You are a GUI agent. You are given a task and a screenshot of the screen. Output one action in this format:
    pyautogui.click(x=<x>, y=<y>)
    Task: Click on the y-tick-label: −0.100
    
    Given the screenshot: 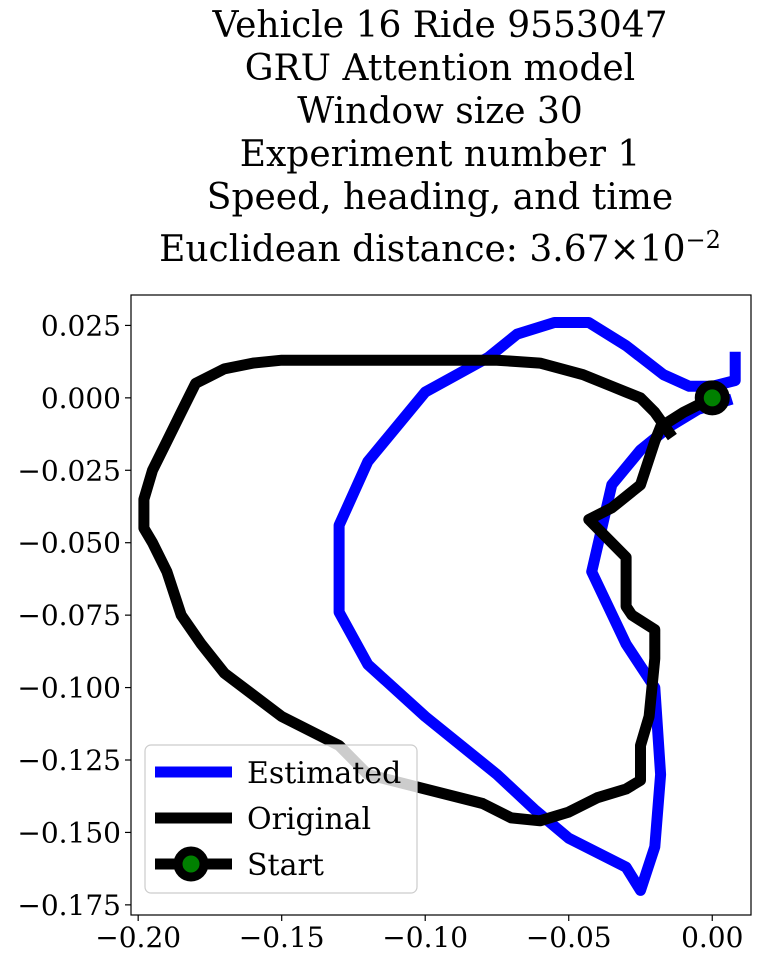 What is the action you would take?
    pyautogui.click(x=69, y=688)
    